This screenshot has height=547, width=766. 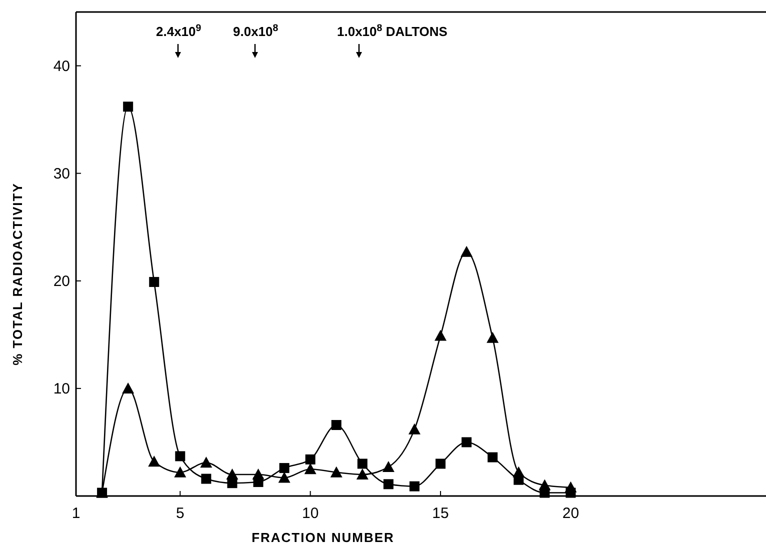 I want to click on x-axis-title: FRACTION NUMBER, so click(x=323, y=537).